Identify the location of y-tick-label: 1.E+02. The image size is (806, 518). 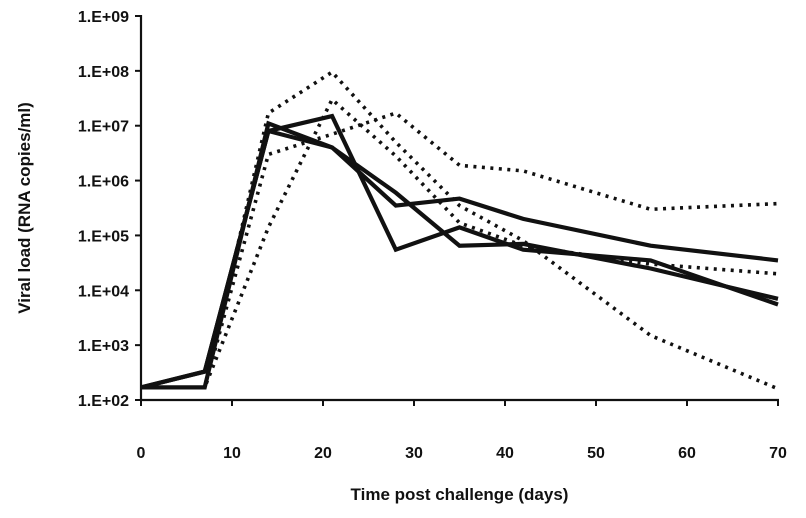
(103, 401).